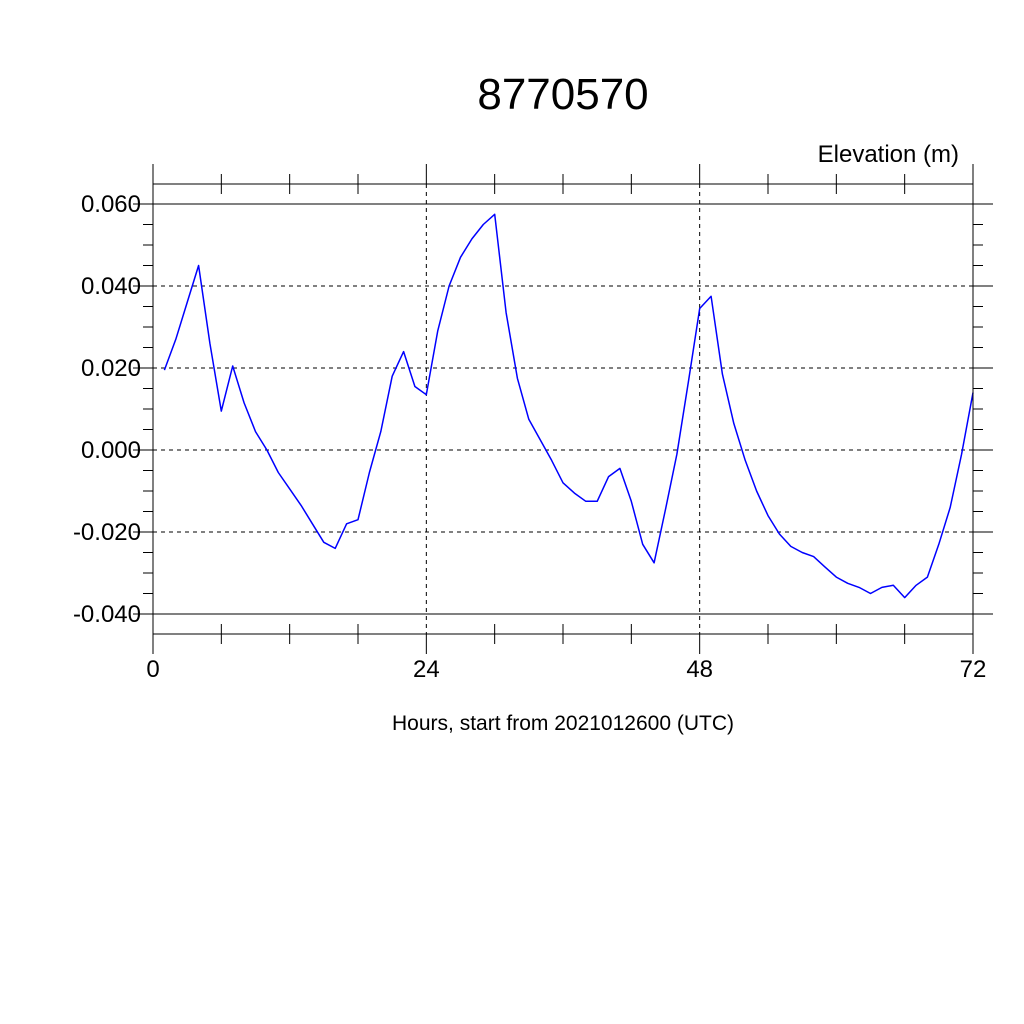  Describe the element at coordinates (111, 204) in the screenshot. I see `y-tick-label: 0.060` at that location.